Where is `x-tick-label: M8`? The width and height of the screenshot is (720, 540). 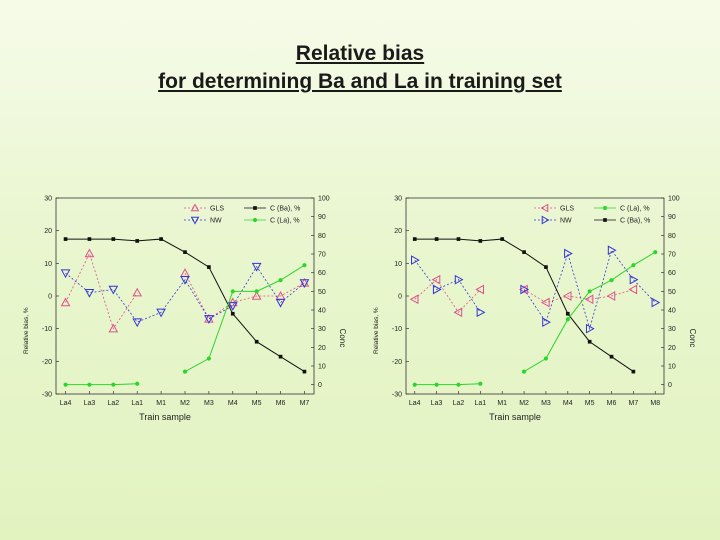
x-tick-label: M8 is located at coordinates (655, 403).